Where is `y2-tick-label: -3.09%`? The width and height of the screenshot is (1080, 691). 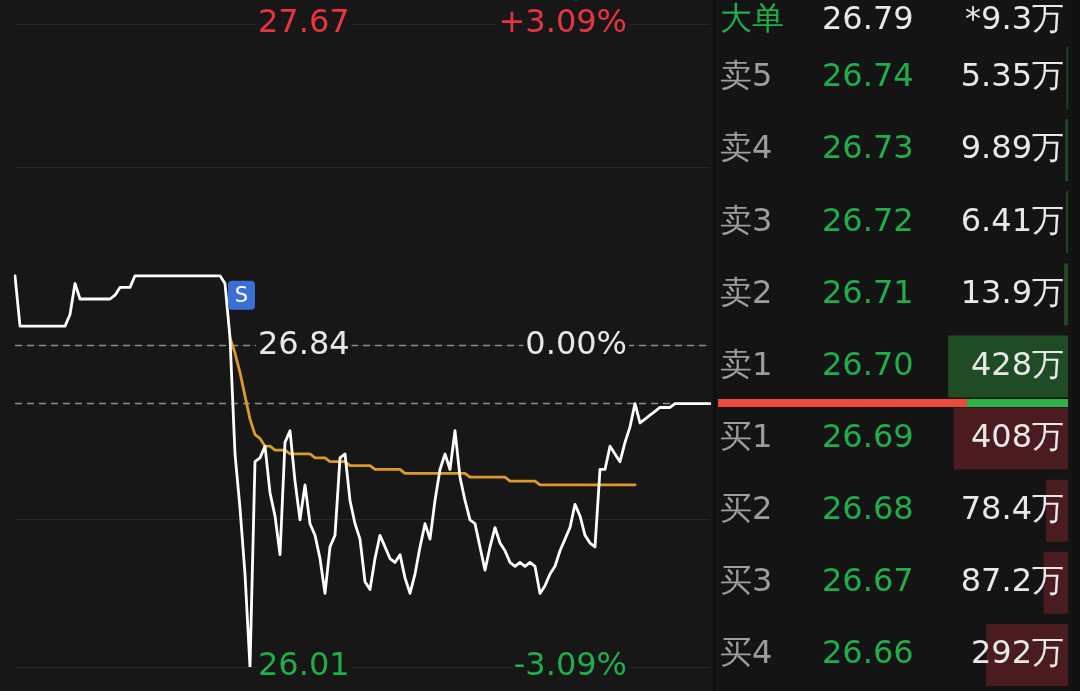 y2-tick-label: -3.09% is located at coordinates (570, 664).